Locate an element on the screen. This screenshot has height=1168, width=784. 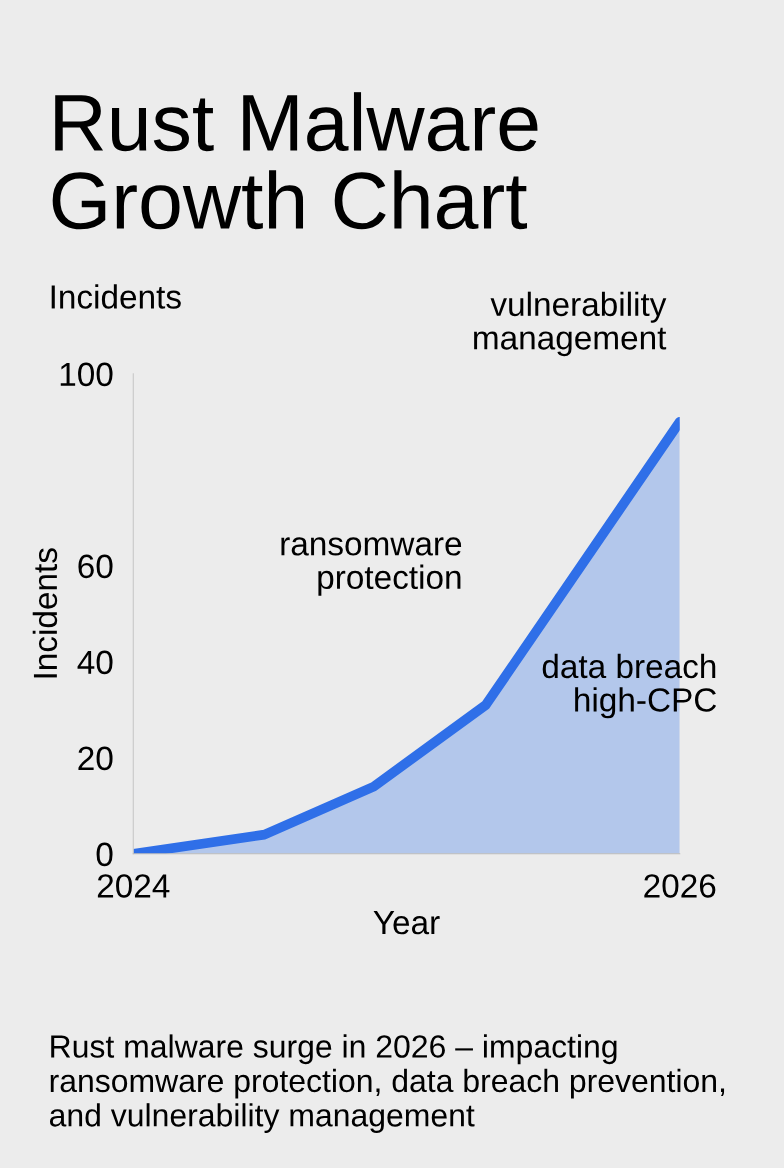
chart-subtitle: Incidents is located at coordinates (116, 296).